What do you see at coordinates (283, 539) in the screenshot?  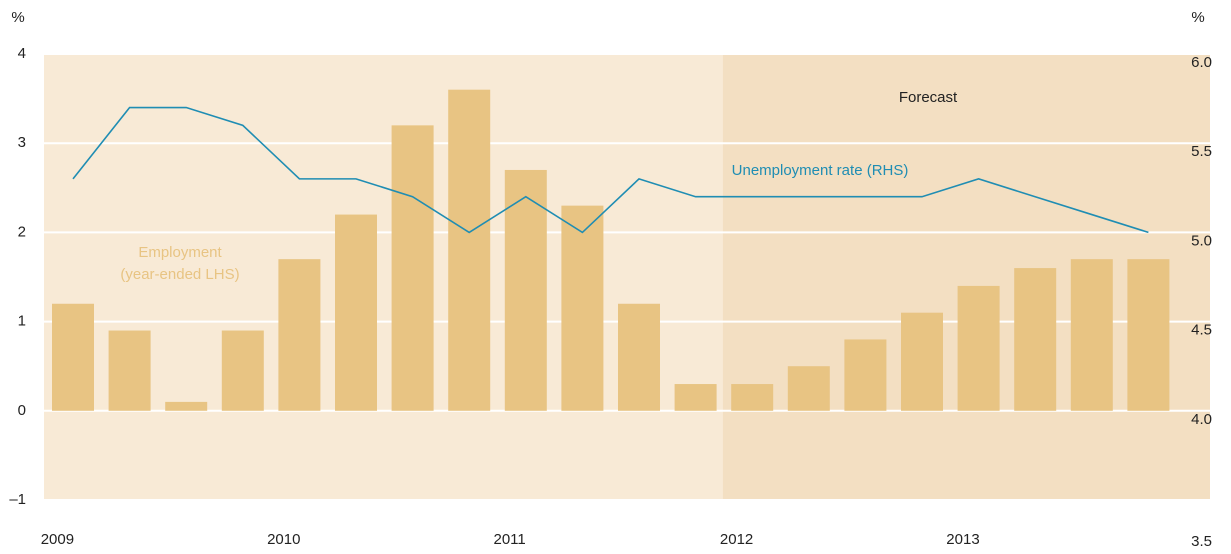 I see `x-tick-label: 2010` at bounding box center [283, 539].